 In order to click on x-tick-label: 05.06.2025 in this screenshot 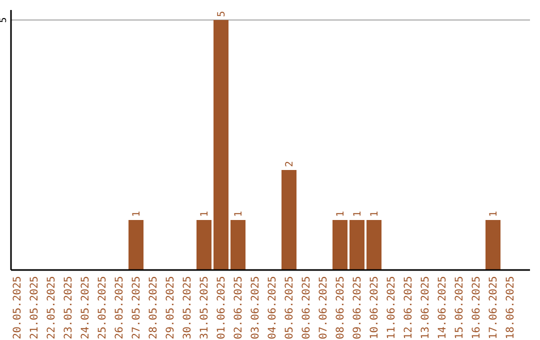, I will do `click(290, 308)`.